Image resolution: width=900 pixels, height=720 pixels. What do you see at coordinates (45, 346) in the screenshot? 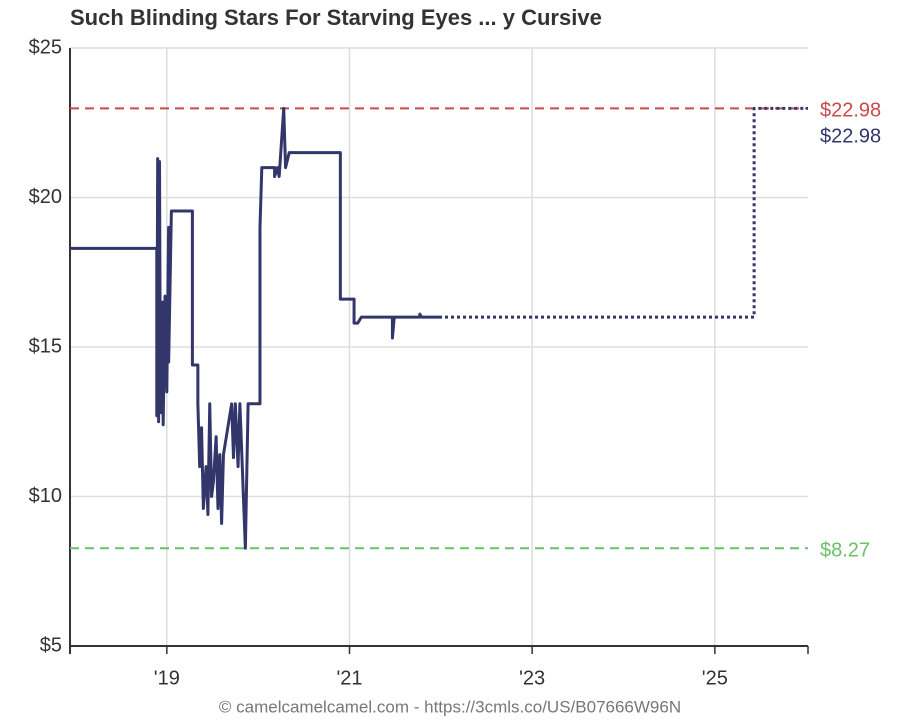
I see `y-tick-label: $15` at bounding box center [45, 346].